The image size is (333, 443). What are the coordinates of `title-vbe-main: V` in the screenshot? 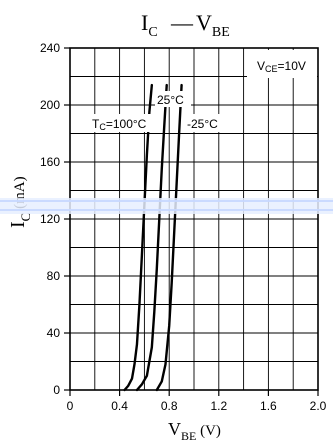 It's located at (204, 22).